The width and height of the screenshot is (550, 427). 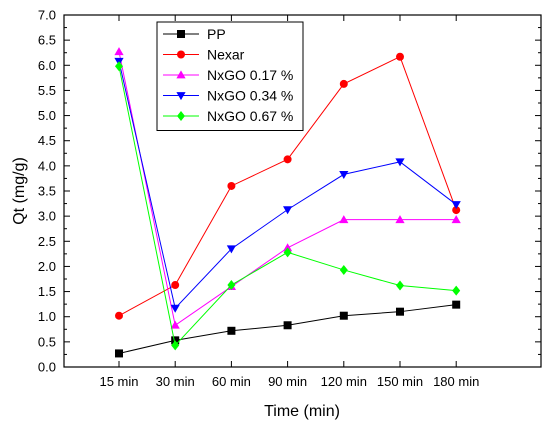 I want to click on legend: PP Nexar NxGO 0.17 % NxGO 0.34 % NxGO 0.67 %, so click(x=230, y=76).